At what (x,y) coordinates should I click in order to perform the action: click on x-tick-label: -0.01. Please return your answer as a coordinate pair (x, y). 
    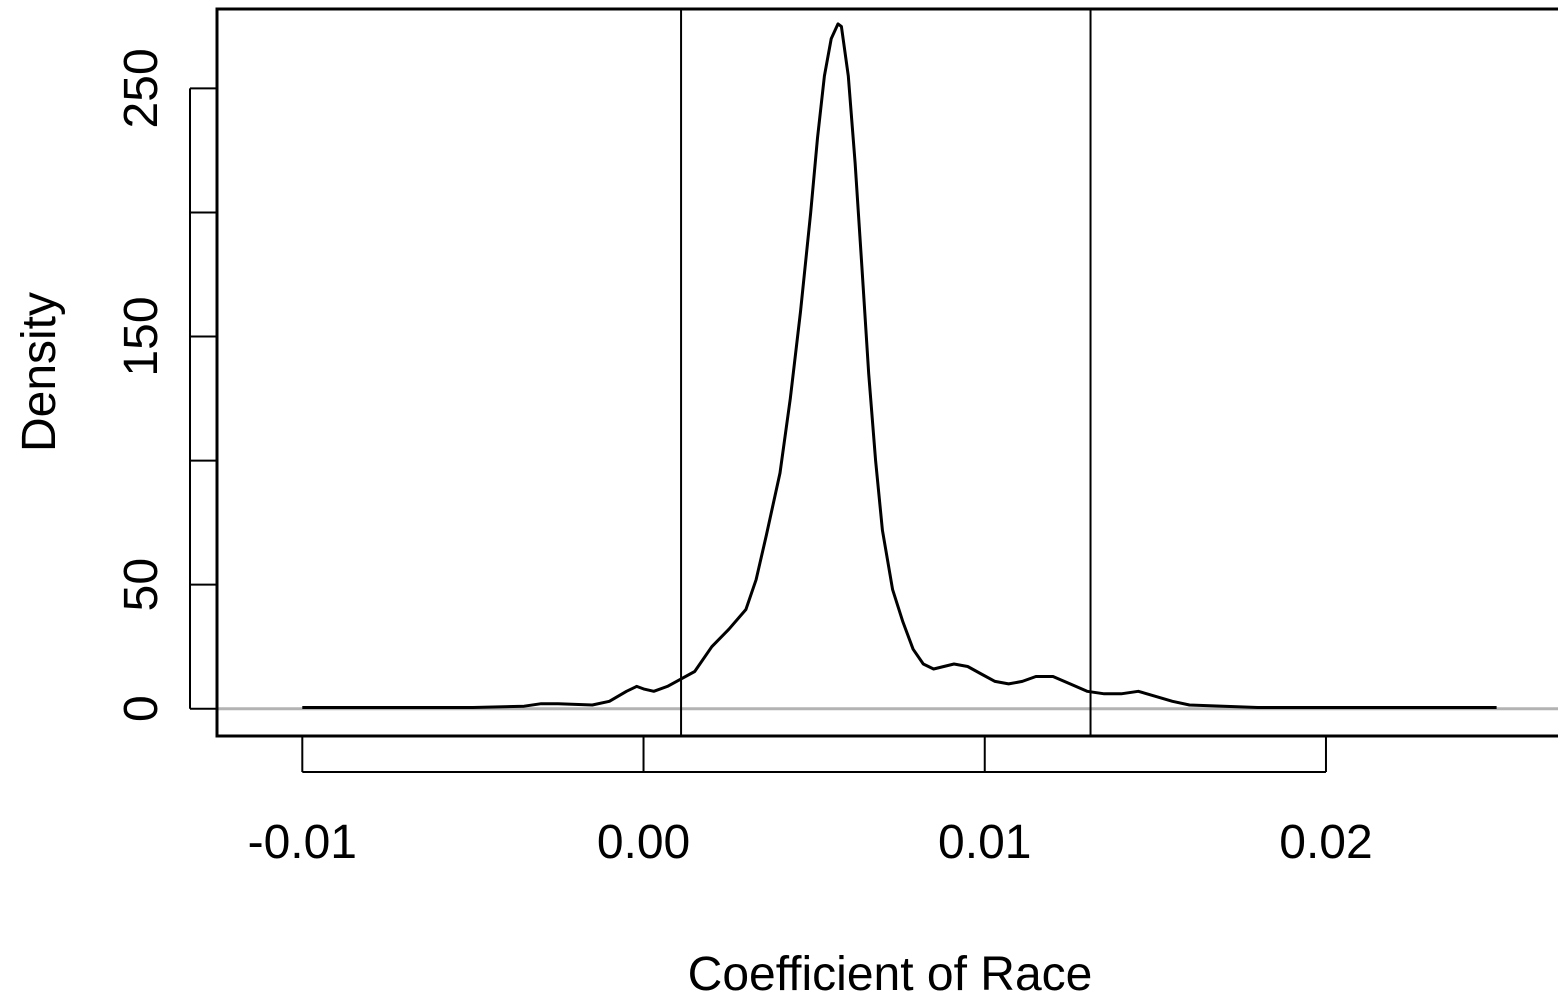
    Looking at the image, I should click on (302, 842).